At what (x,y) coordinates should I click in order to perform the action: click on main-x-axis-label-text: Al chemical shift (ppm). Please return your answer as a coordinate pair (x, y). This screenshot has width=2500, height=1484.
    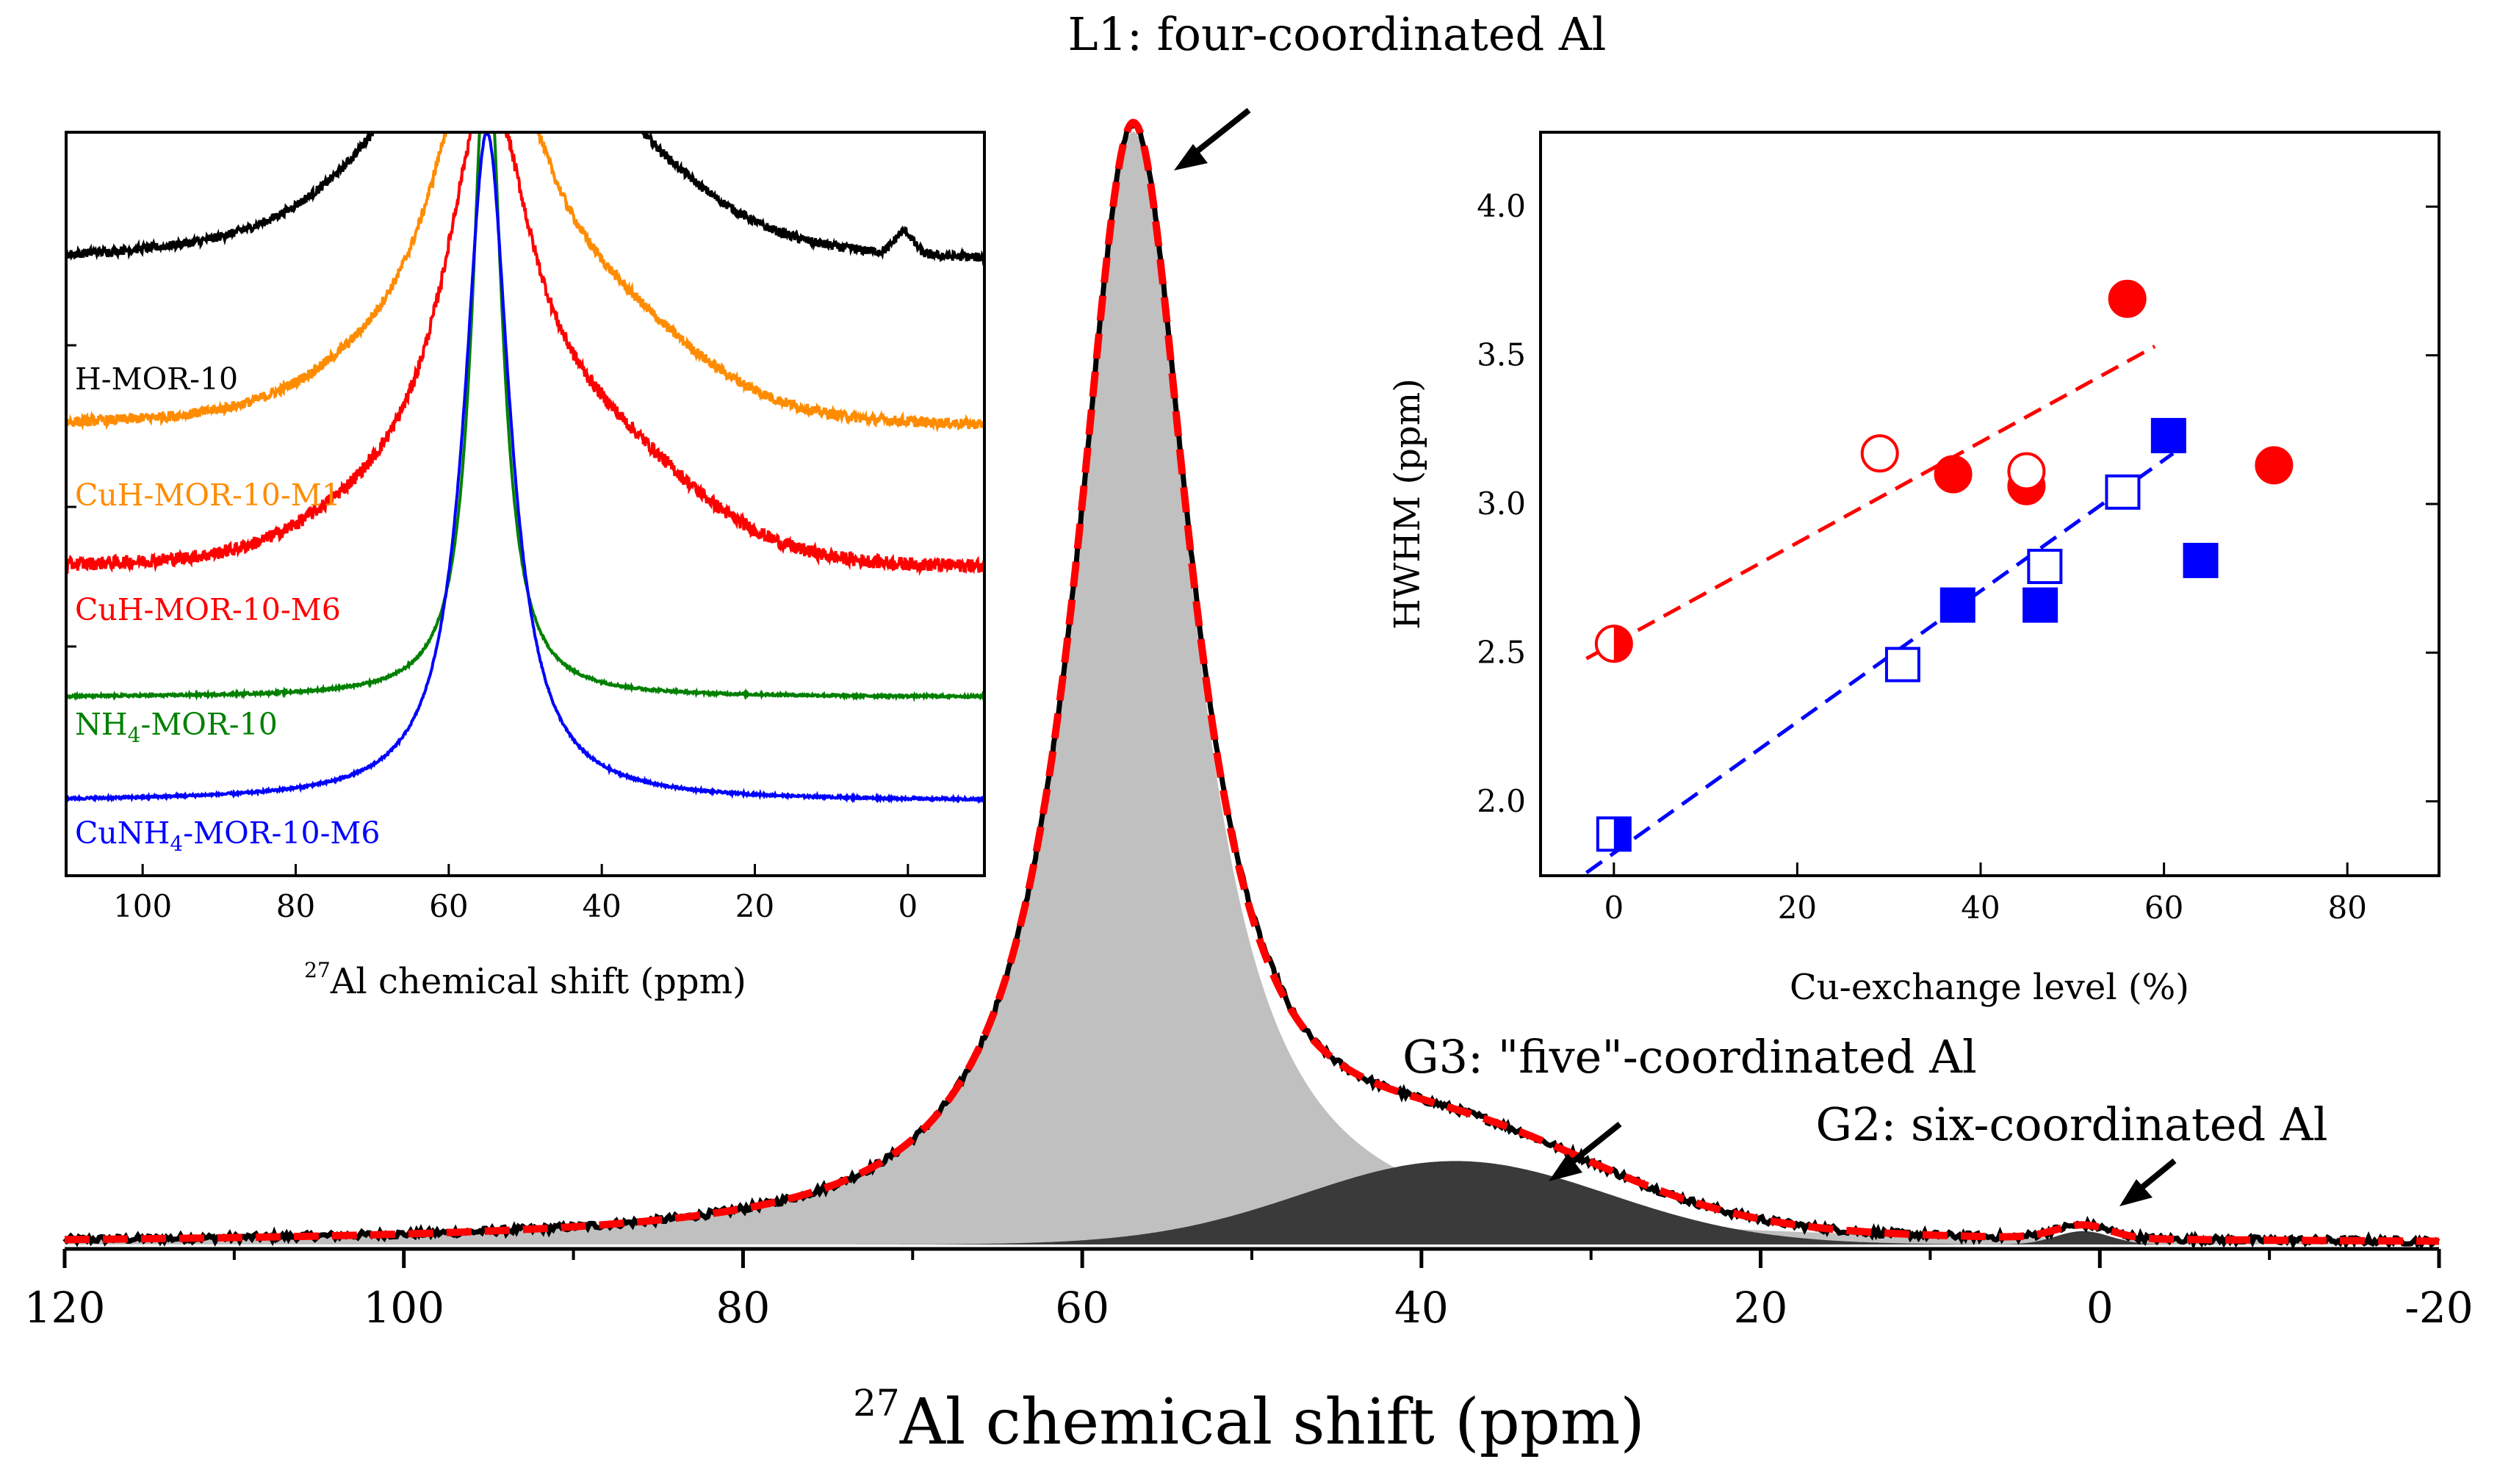
    Looking at the image, I should click on (1272, 1422).